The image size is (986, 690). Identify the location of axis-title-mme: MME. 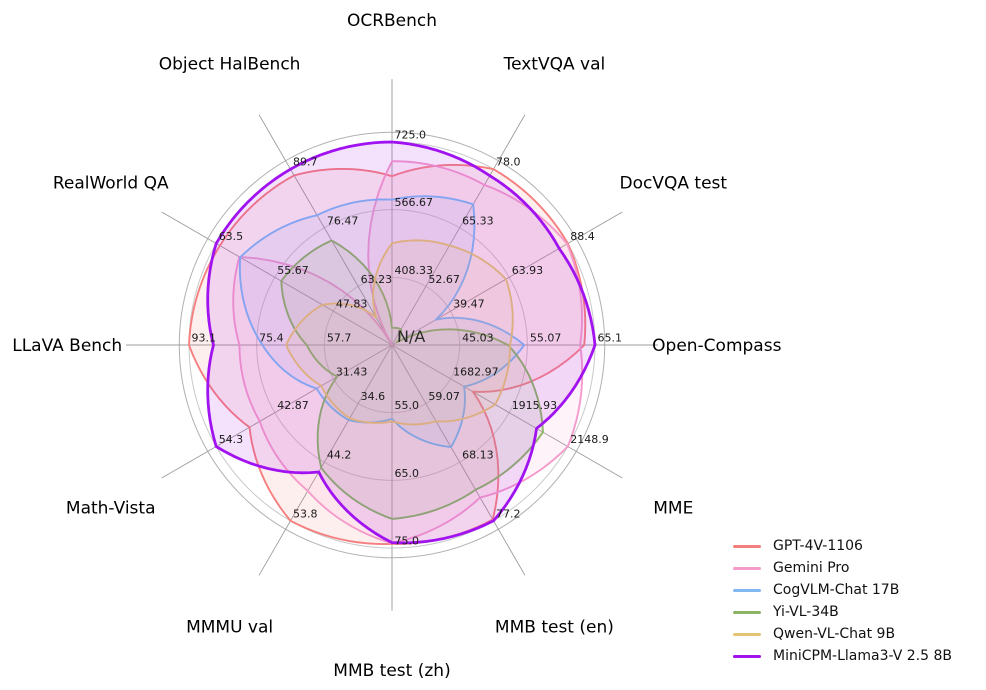
(673, 508).